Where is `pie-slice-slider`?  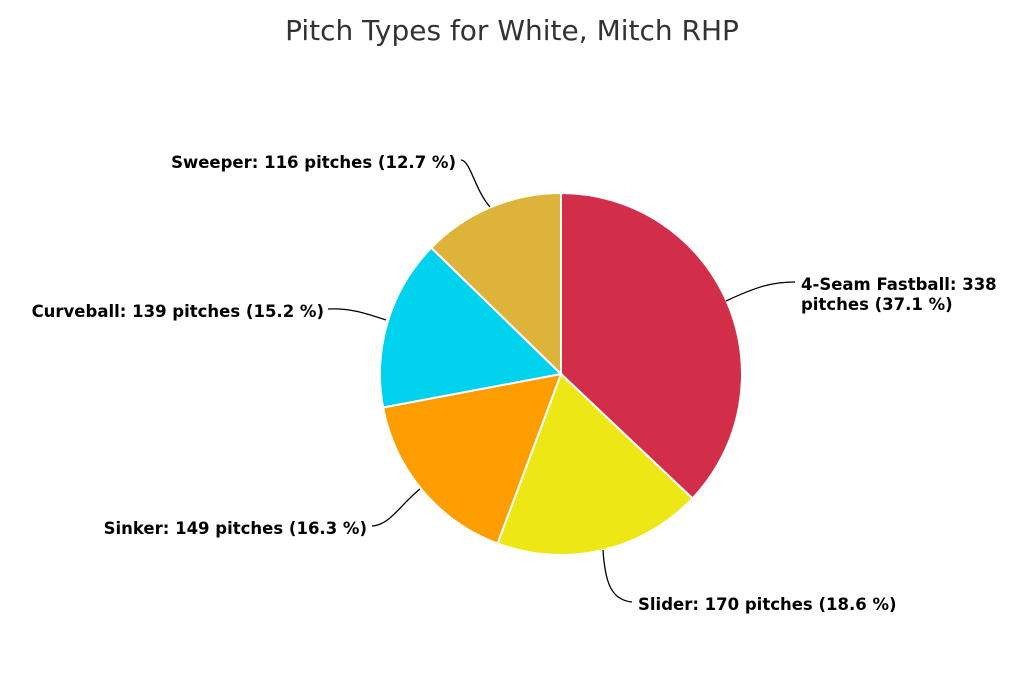 pie-slice-slider is located at coordinates (595, 464).